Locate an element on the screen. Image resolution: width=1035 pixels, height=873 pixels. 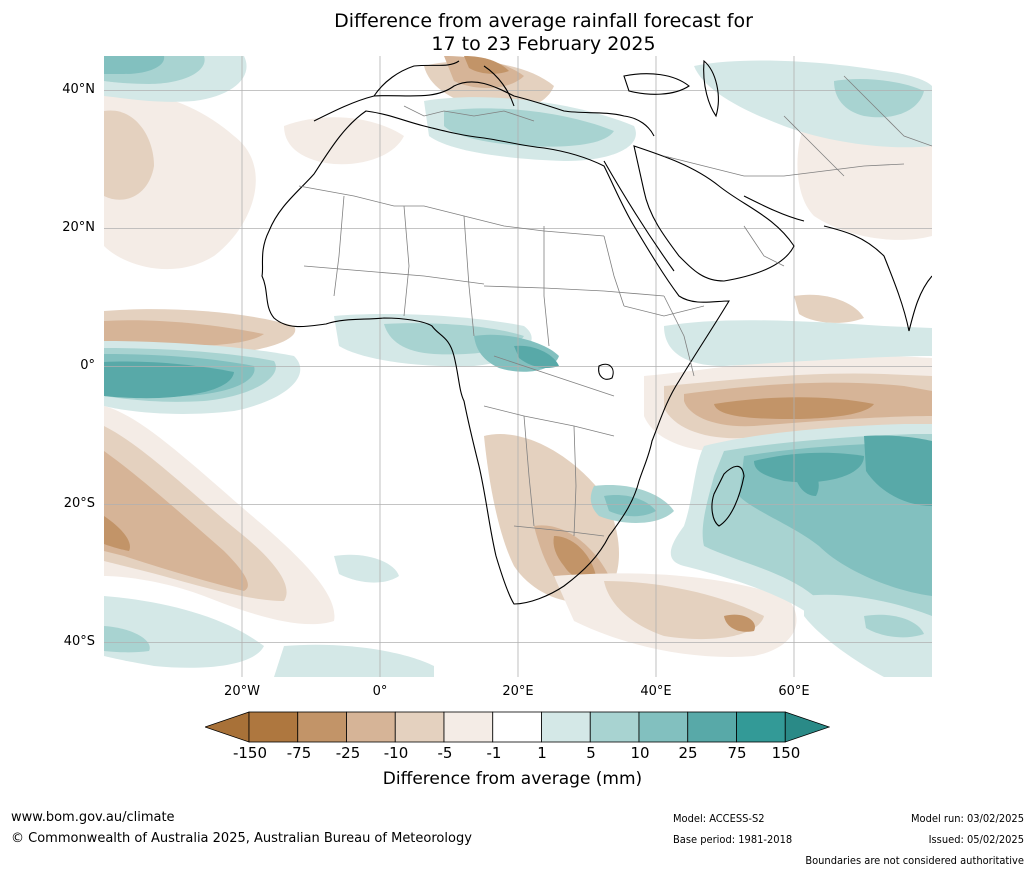
lon-label-20w: 20°W is located at coordinates (242, 691).